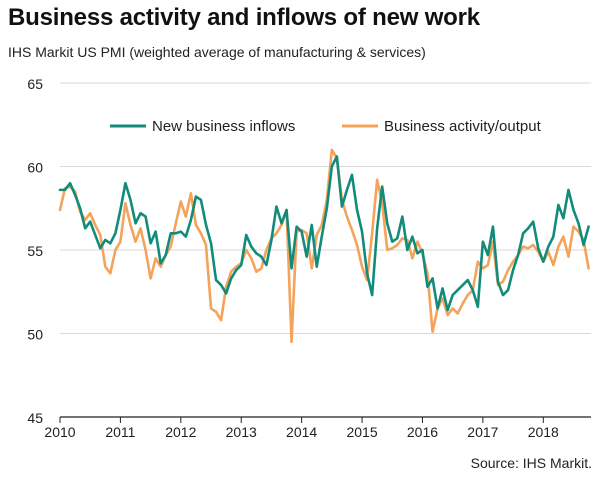 The image size is (614, 486). Describe the element at coordinates (35, 335) in the screenshot. I see `y-tick-label: 50` at that location.